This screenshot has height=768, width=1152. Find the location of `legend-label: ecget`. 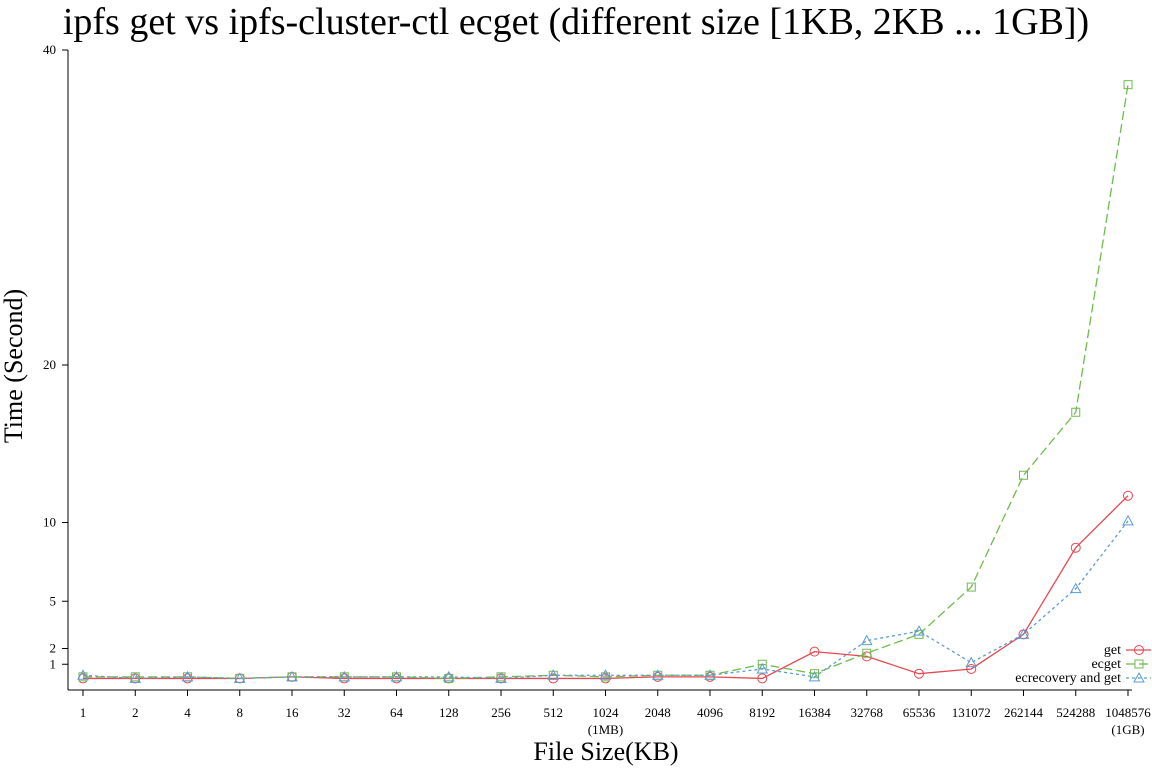

legend-label: ecget is located at coordinates (1106, 664).